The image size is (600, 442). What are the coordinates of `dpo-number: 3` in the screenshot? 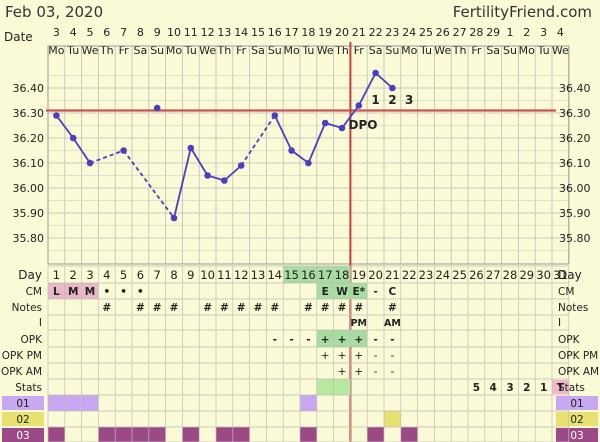 It's located at (409, 100).